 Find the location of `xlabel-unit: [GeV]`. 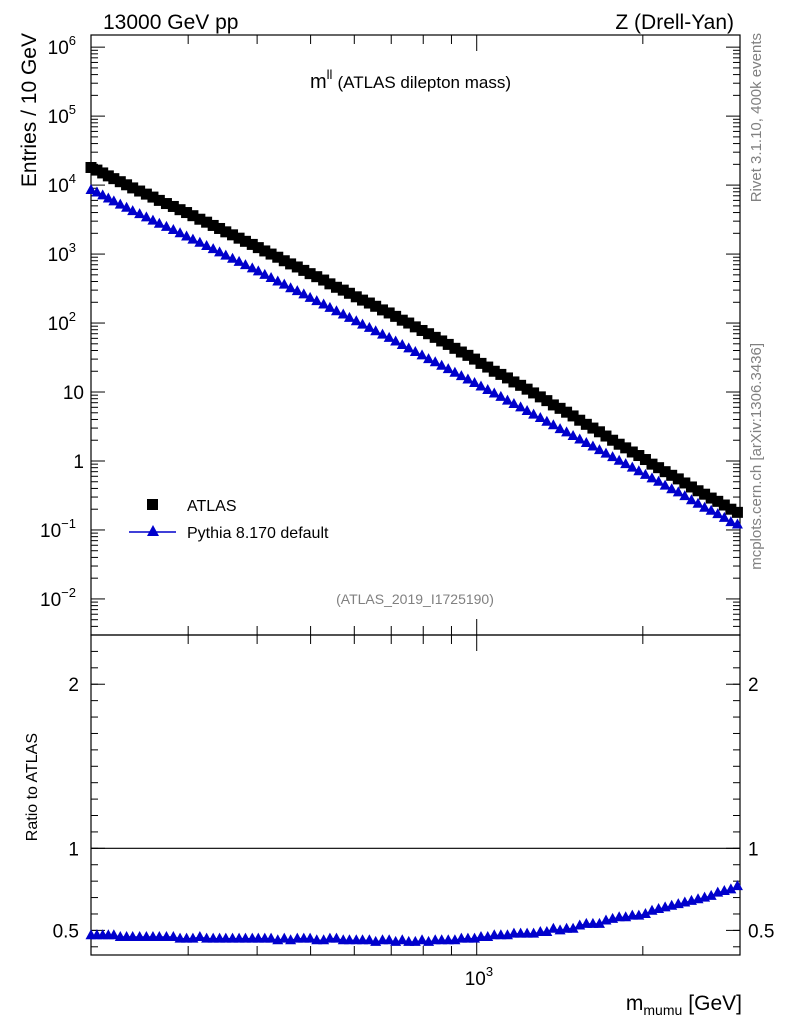

xlabel-unit: [GeV] is located at coordinates (715, 1003).